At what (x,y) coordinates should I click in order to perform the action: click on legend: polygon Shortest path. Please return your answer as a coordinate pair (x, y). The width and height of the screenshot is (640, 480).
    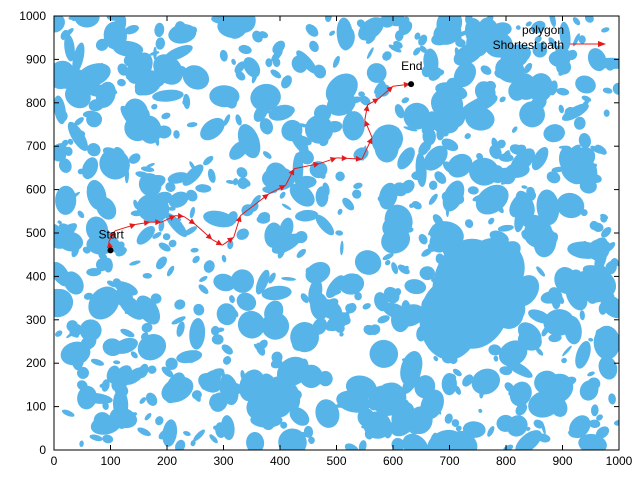
    Looking at the image, I should click on (549, 37).